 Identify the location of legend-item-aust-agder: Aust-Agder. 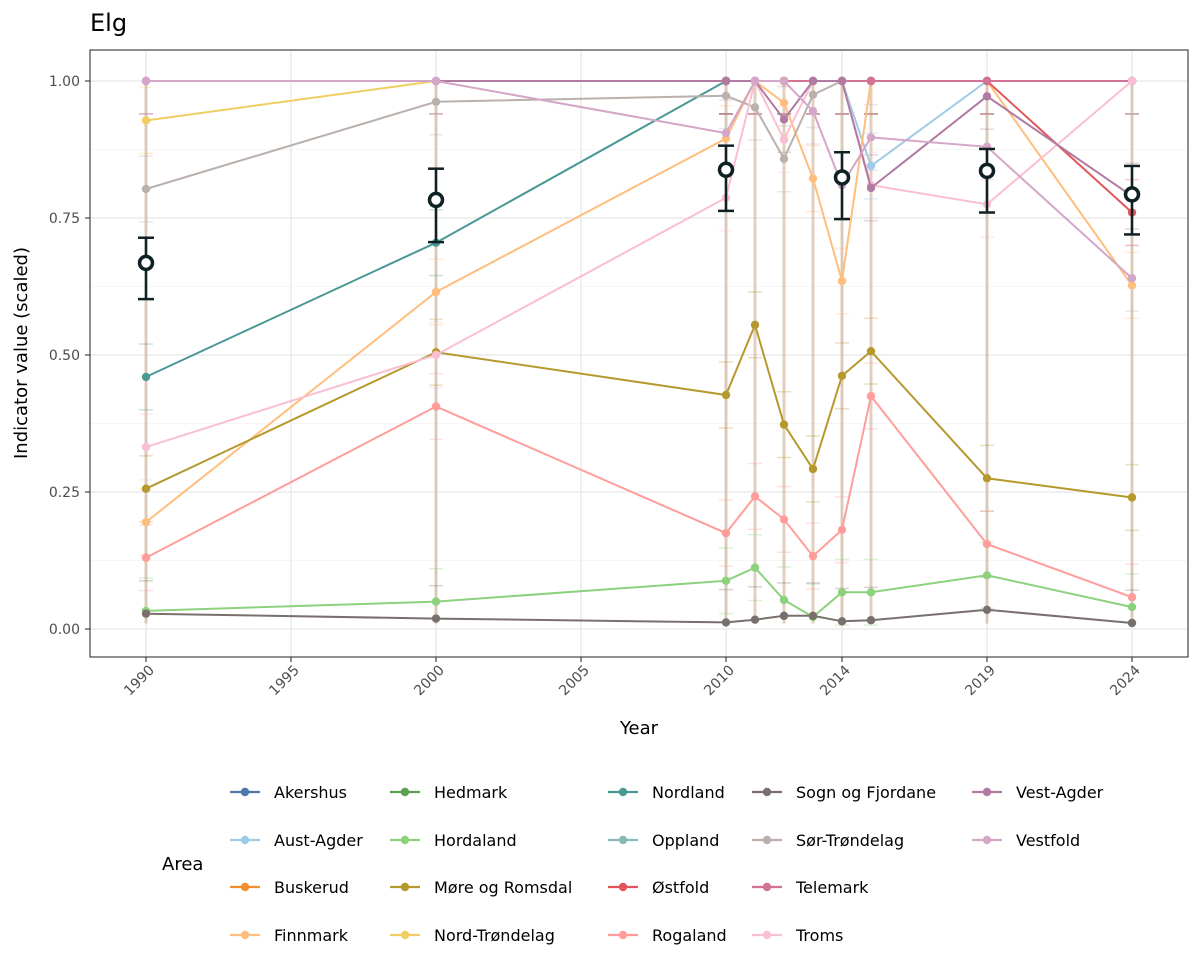
(296, 840).